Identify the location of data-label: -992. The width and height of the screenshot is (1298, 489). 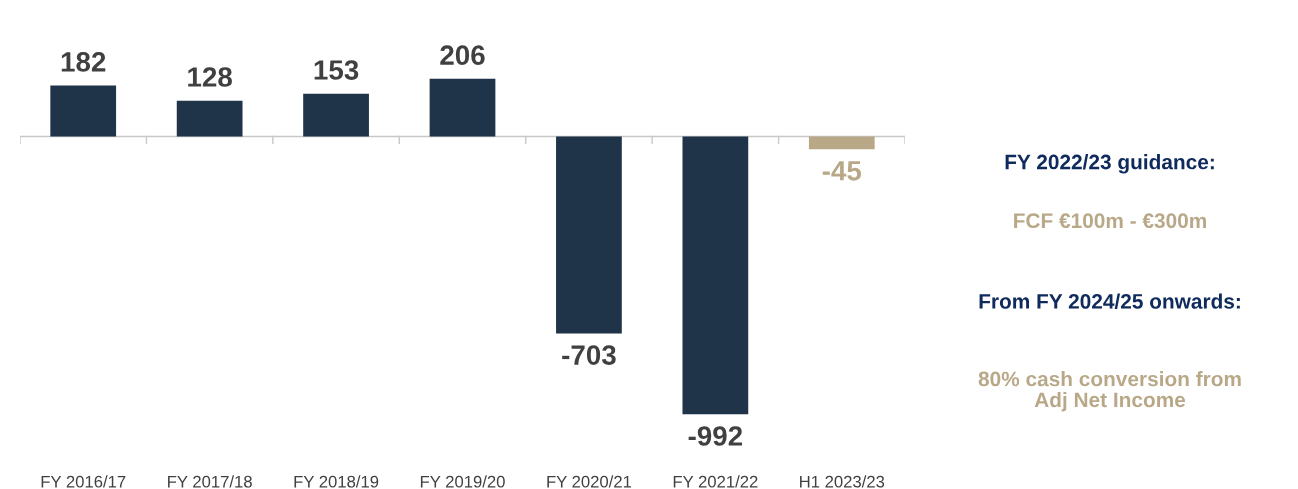
(715, 436).